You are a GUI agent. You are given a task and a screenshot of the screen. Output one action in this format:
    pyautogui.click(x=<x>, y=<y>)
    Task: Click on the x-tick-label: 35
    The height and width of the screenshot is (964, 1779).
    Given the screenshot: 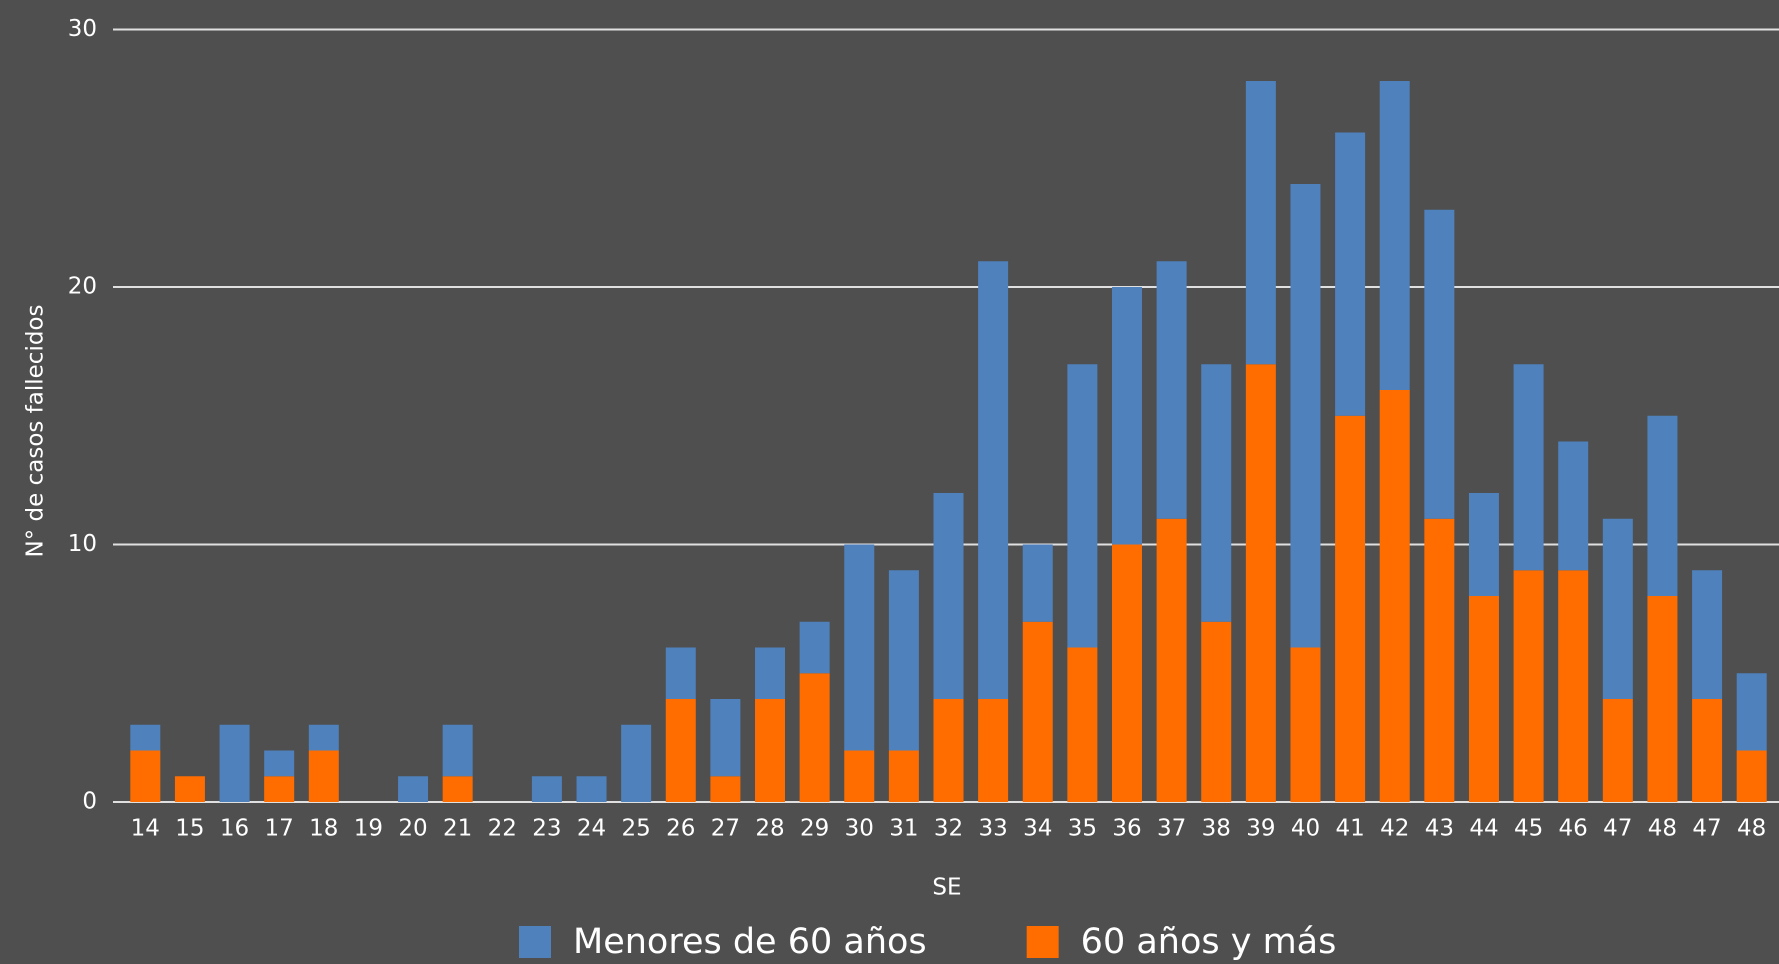 What is the action you would take?
    pyautogui.click(x=1082, y=829)
    